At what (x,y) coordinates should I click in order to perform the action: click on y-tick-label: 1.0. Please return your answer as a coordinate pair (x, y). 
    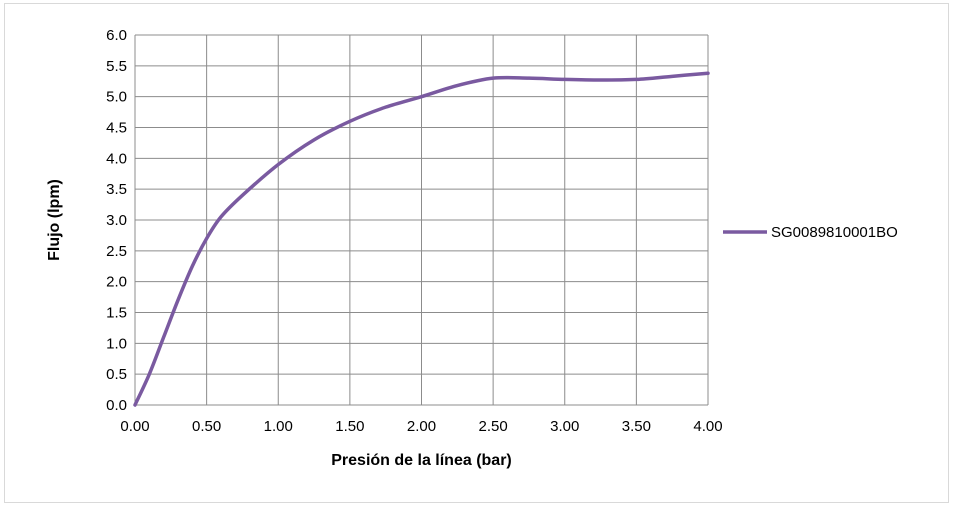
    Looking at the image, I should click on (116, 343).